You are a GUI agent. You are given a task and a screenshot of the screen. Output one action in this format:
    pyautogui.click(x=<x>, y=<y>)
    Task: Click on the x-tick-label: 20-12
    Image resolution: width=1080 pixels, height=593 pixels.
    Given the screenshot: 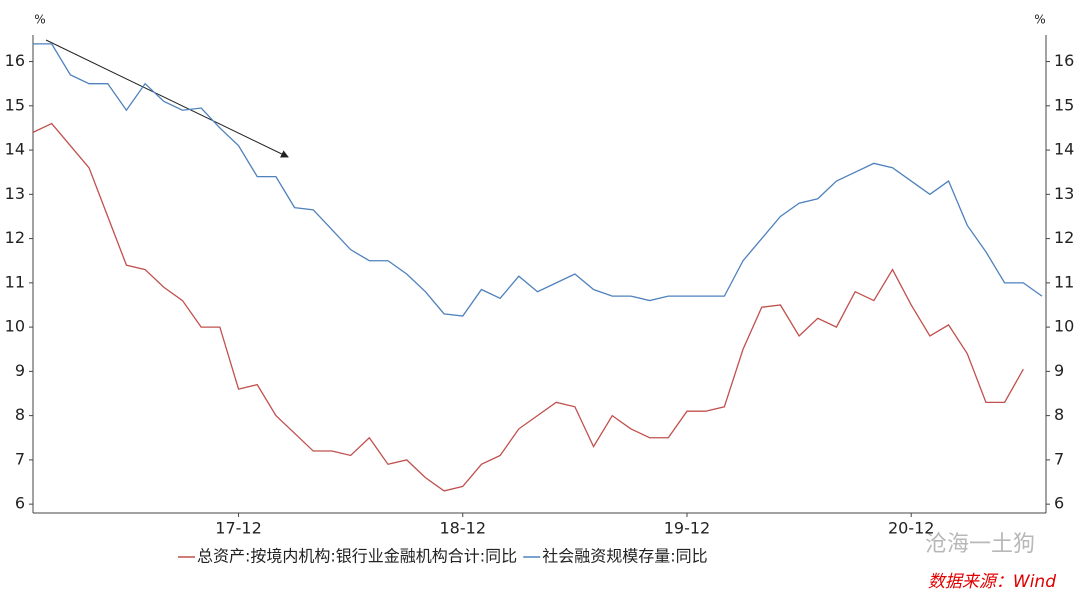 What is the action you would take?
    pyautogui.click(x=911, y=528)
    